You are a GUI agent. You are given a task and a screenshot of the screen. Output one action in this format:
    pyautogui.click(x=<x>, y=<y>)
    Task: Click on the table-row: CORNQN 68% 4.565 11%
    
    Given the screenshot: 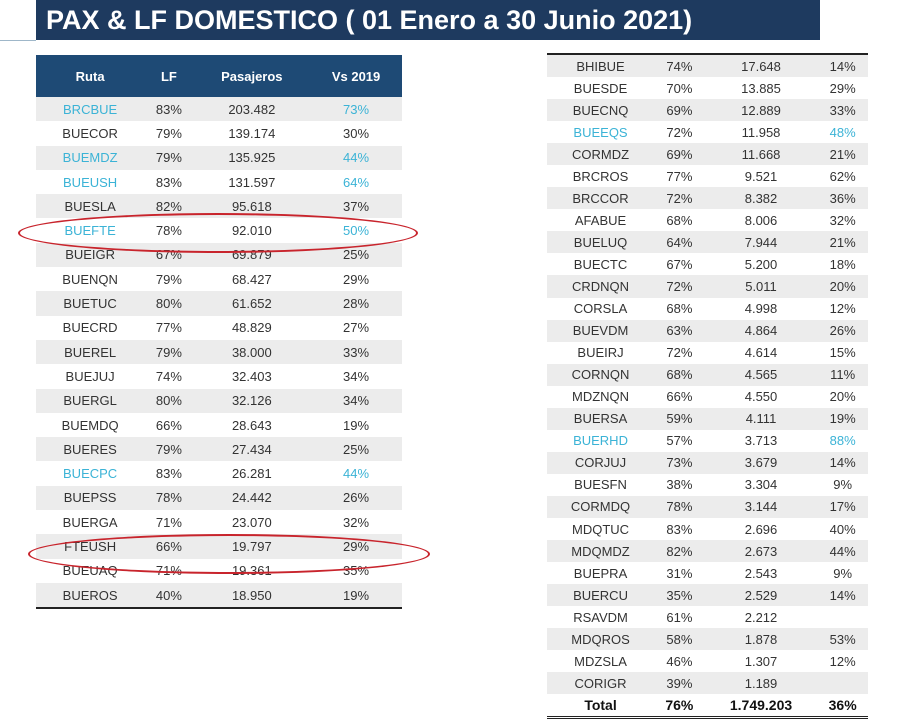 What is the action you would take?
    pyautogui.click(x=707, y=374)
    